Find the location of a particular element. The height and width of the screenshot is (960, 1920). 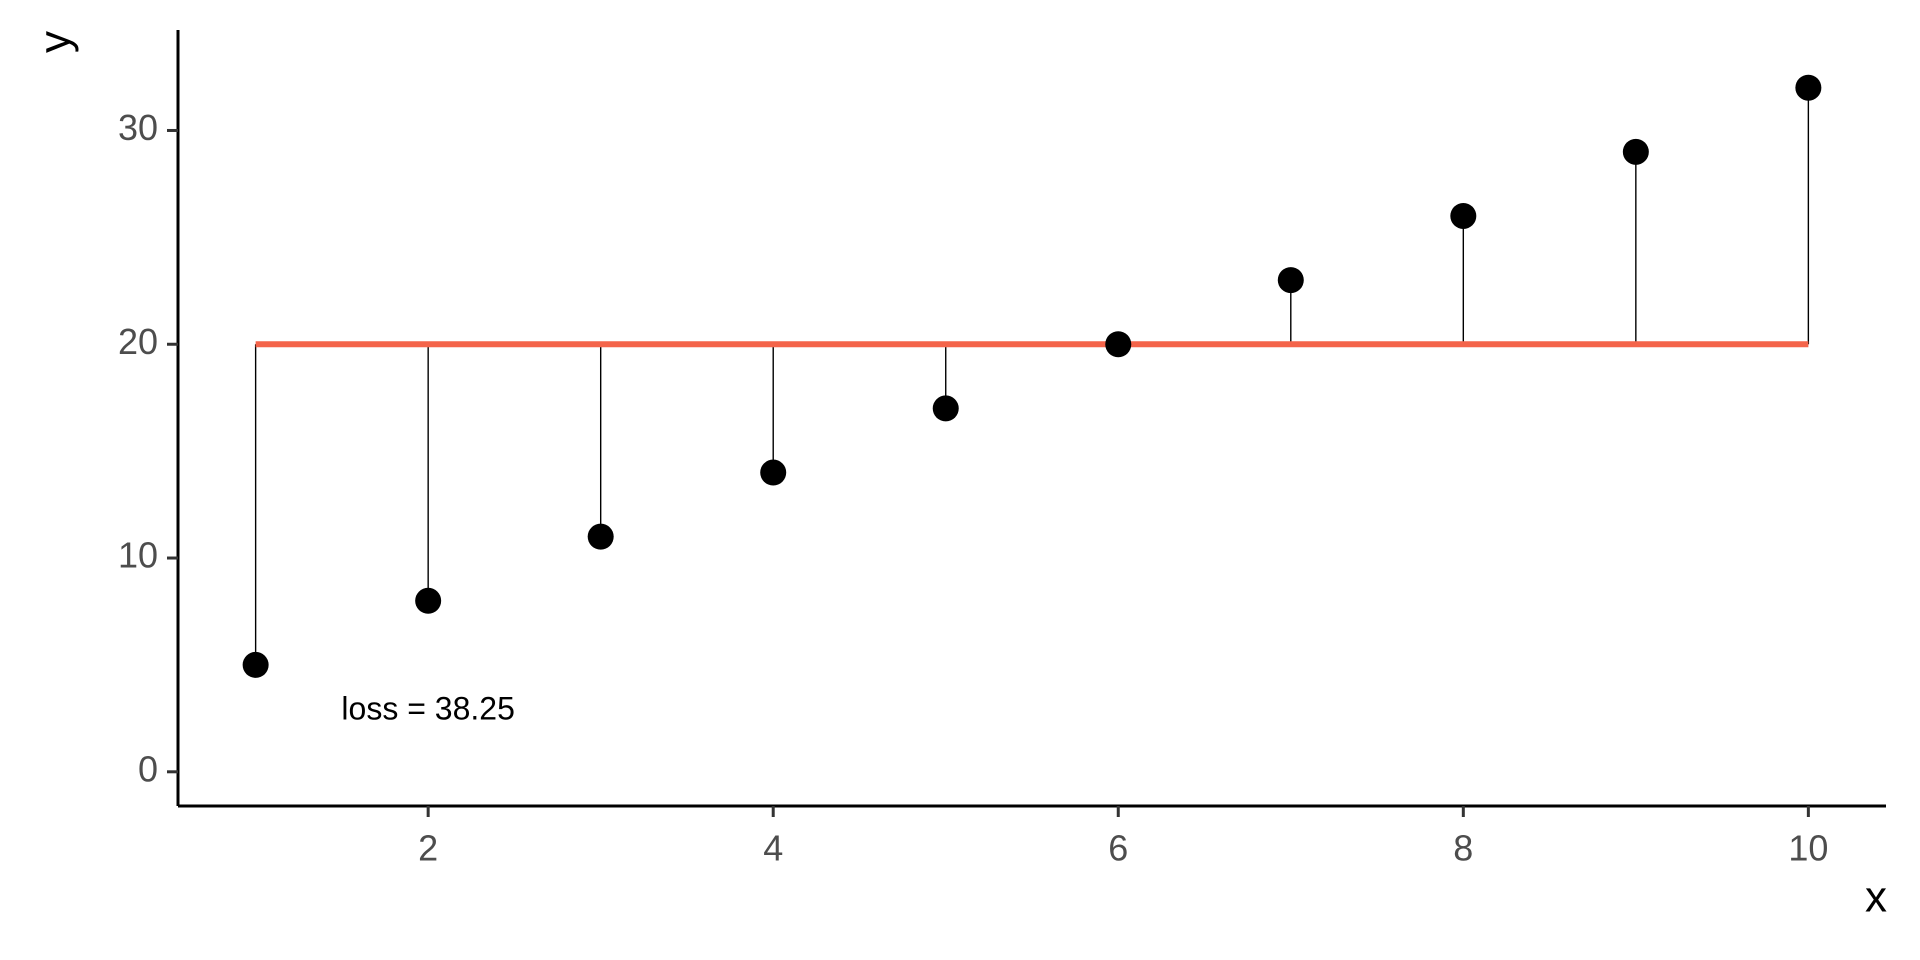

x-tick-label: 4 is located at coordinates (773, 848).